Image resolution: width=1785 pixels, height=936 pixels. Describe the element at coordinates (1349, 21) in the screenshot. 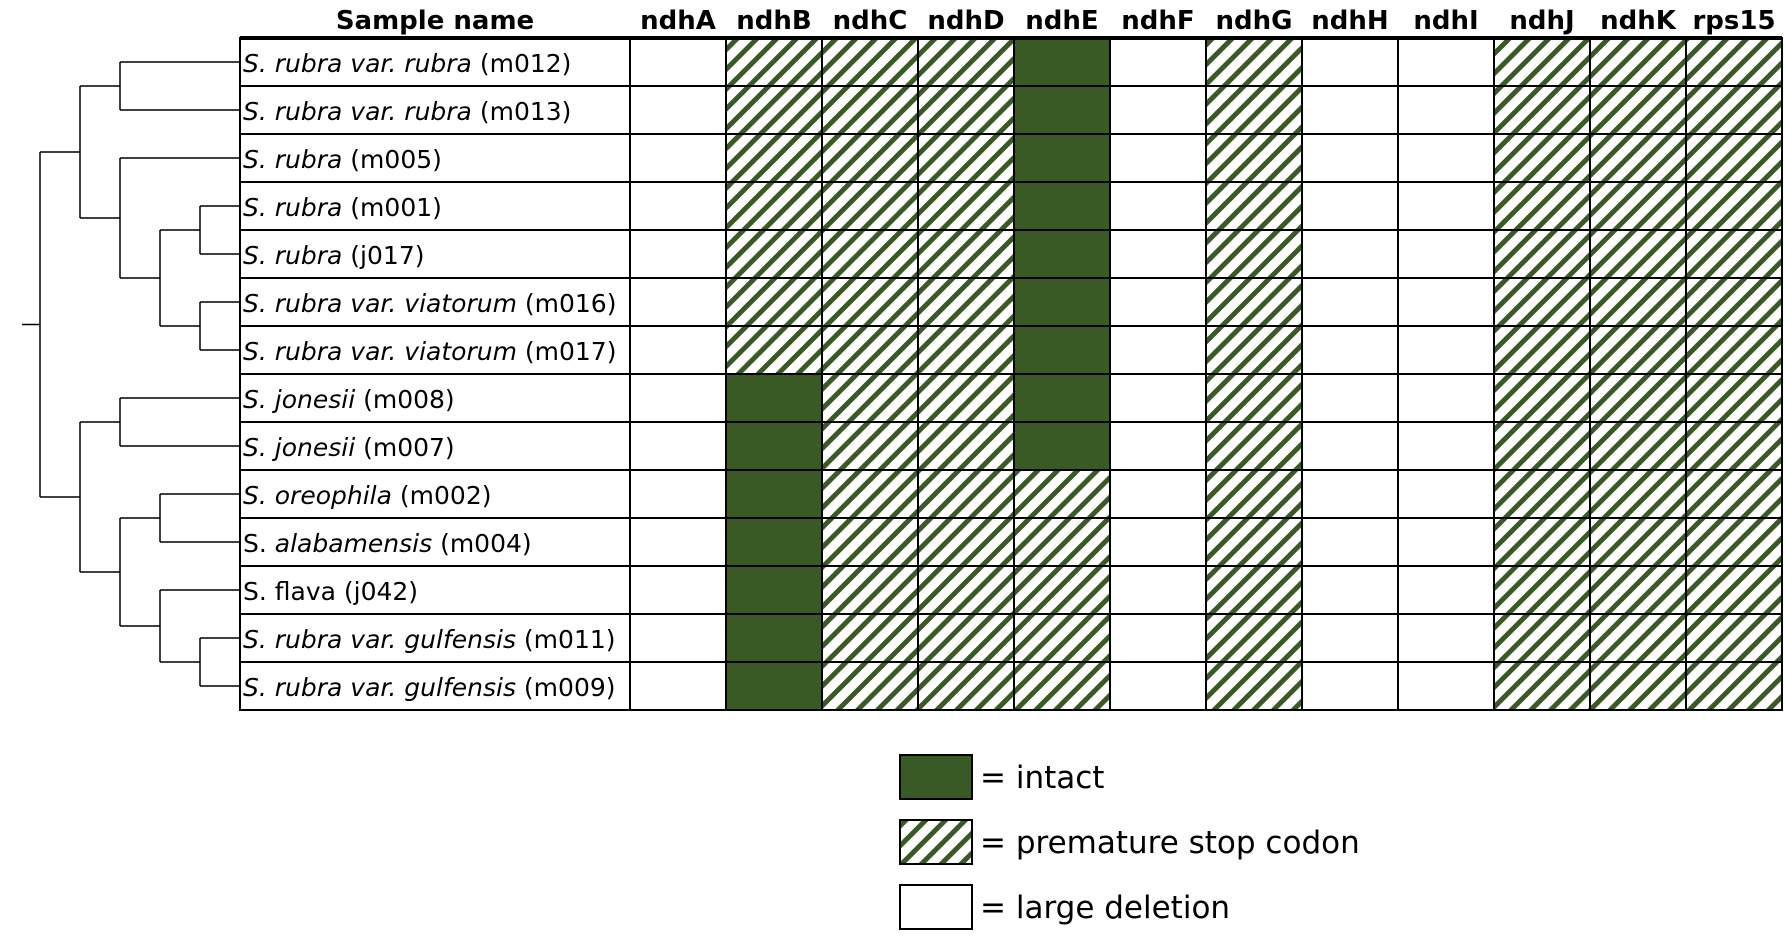

I see `gene-header-ndhH: ndhH` at that location.